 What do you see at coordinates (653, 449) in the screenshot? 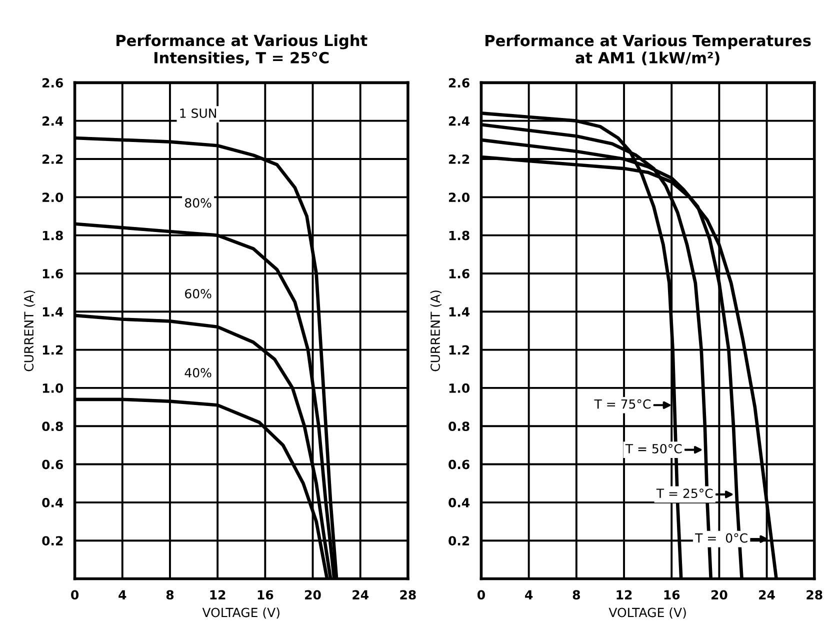
I see `legend-label: T = 50°C` at bounding box center [653, 449].